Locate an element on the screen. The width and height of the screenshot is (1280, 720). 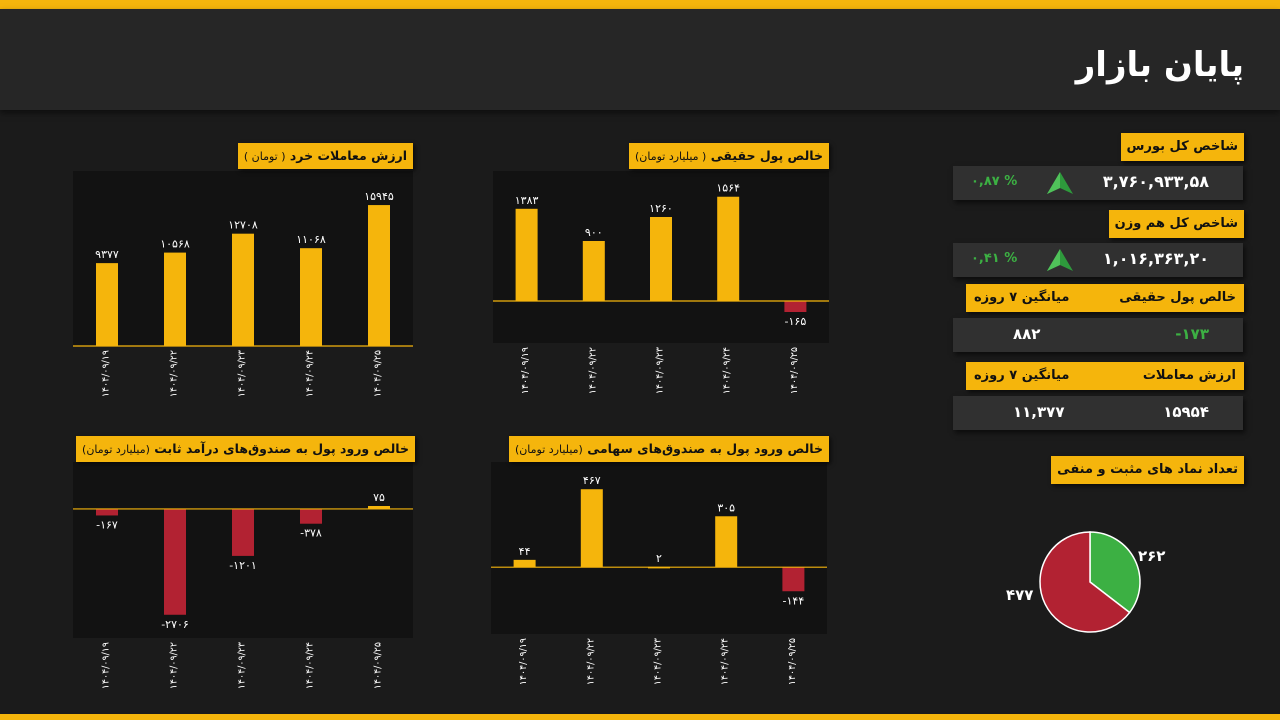
real-money-row: -۱۷۳ ۸۸۲ is located at coordinates (1098, 335).